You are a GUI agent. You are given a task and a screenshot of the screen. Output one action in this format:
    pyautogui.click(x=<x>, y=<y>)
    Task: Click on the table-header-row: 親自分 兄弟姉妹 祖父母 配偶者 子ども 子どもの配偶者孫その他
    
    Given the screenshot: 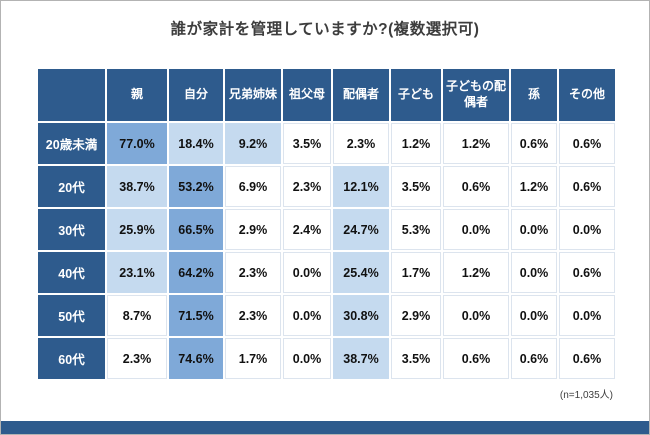 What is the action you would take?
    pyautogui.click(x=326, y=95)
    